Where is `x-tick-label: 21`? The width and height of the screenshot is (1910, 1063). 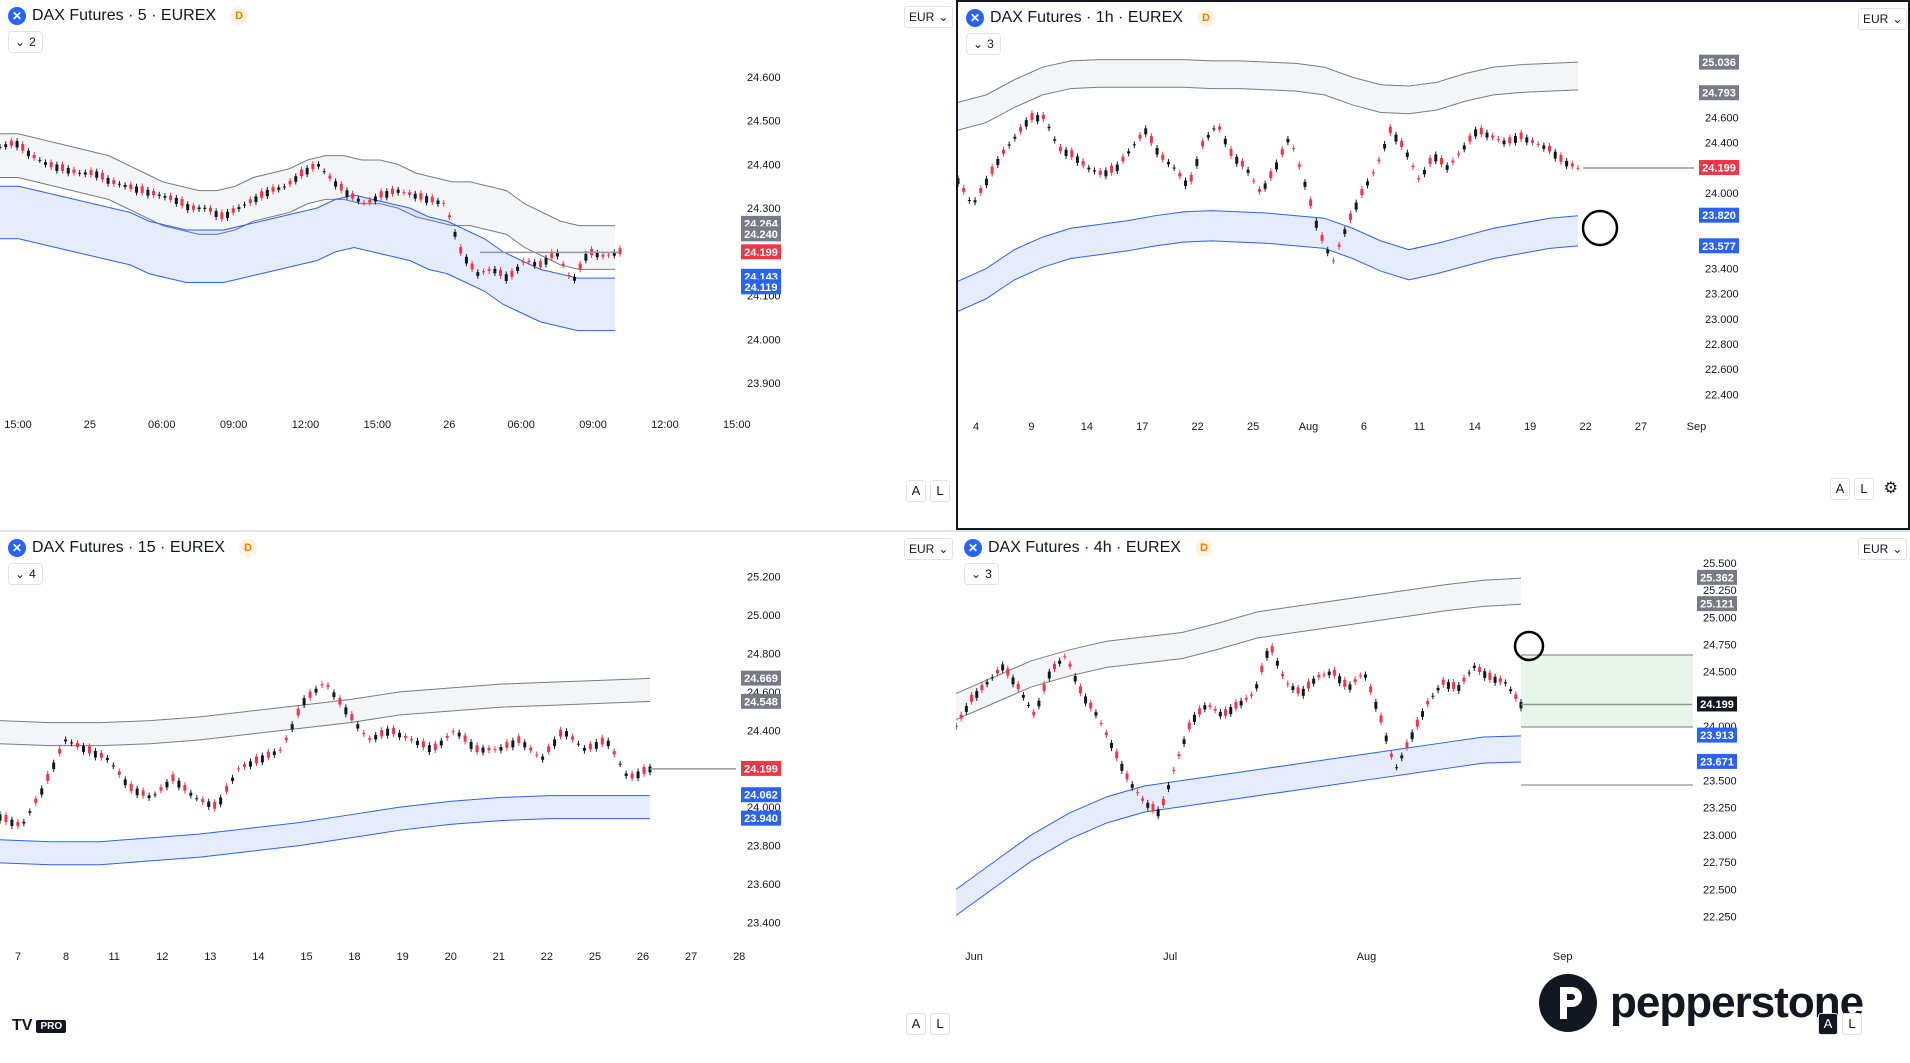
x-tick-label: 21 is located at coordinates (499, 957).